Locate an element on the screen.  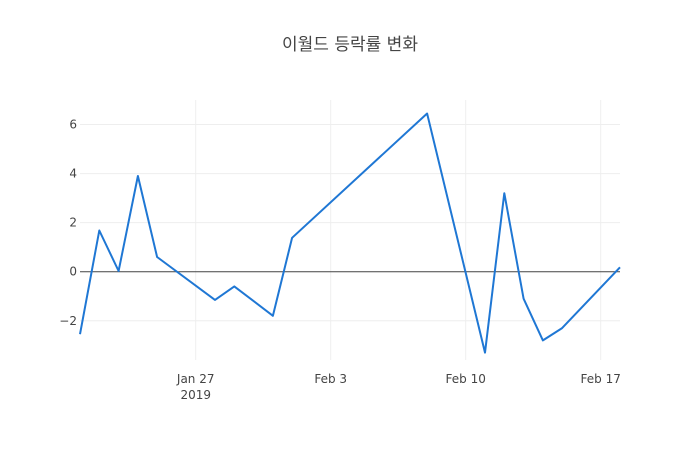
x-tick-label: Feb 10 is located at coordinates (466, 379).